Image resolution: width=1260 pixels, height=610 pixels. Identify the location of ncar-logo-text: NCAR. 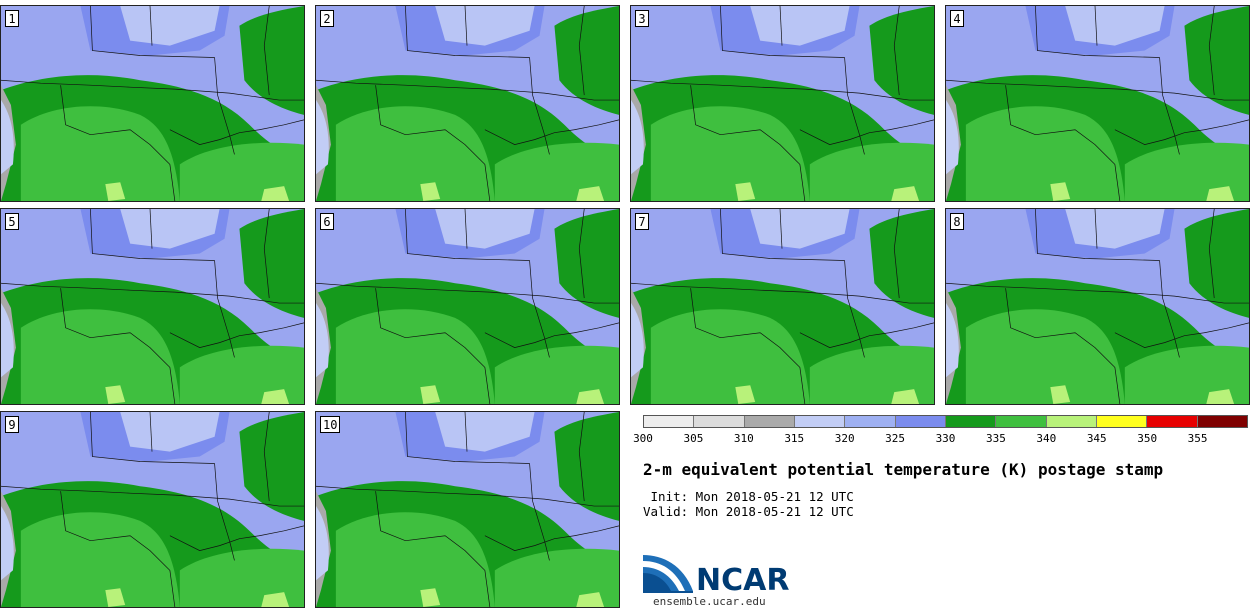
(743, 580).